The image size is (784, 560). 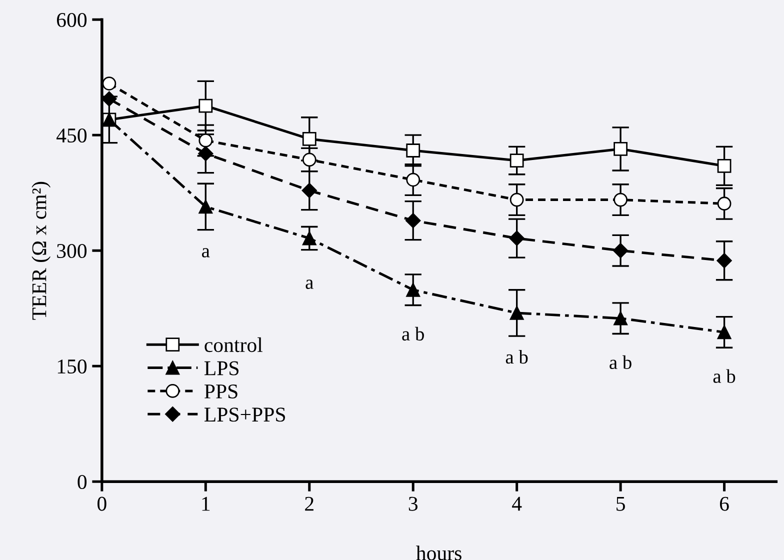 I want to click on x-tick-label: 2, so click(x=309, y=503).